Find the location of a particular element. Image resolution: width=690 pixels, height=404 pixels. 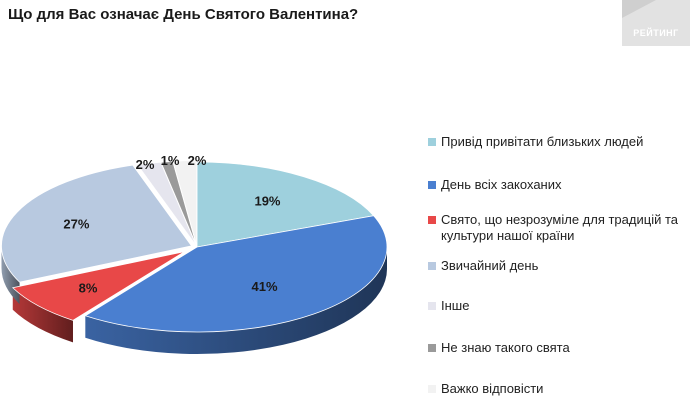

logo-fold-shape is located at coordinates (639, 9).